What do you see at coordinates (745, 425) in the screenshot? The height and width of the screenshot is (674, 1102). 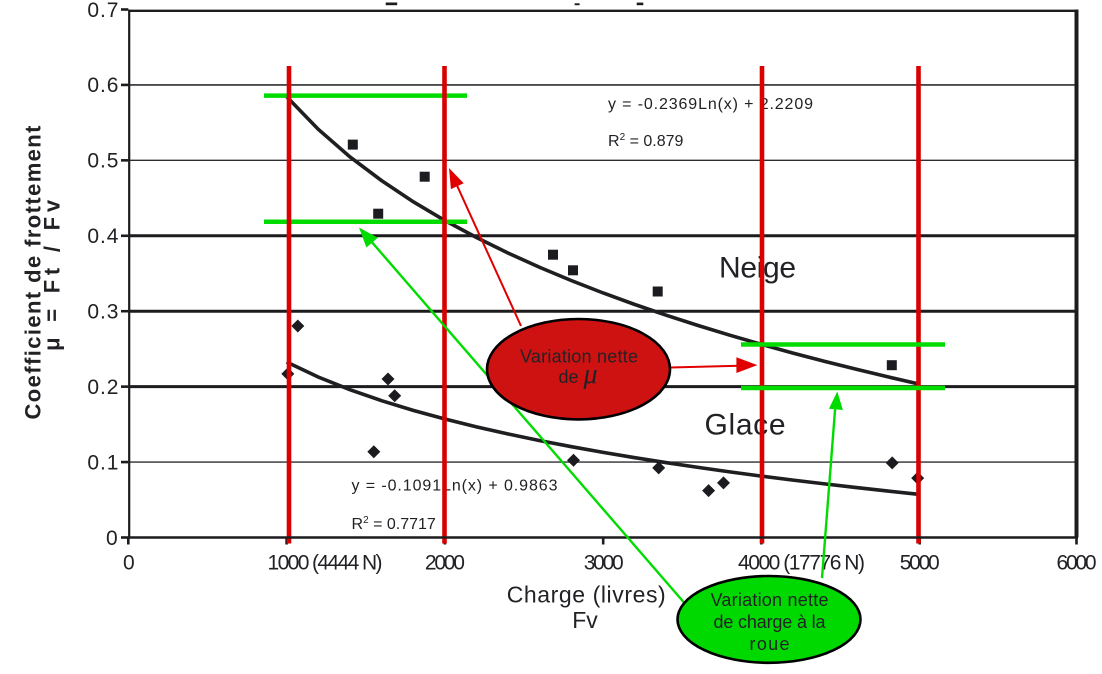 I see `svg-text: Glace` at bounding box center [745, 425].